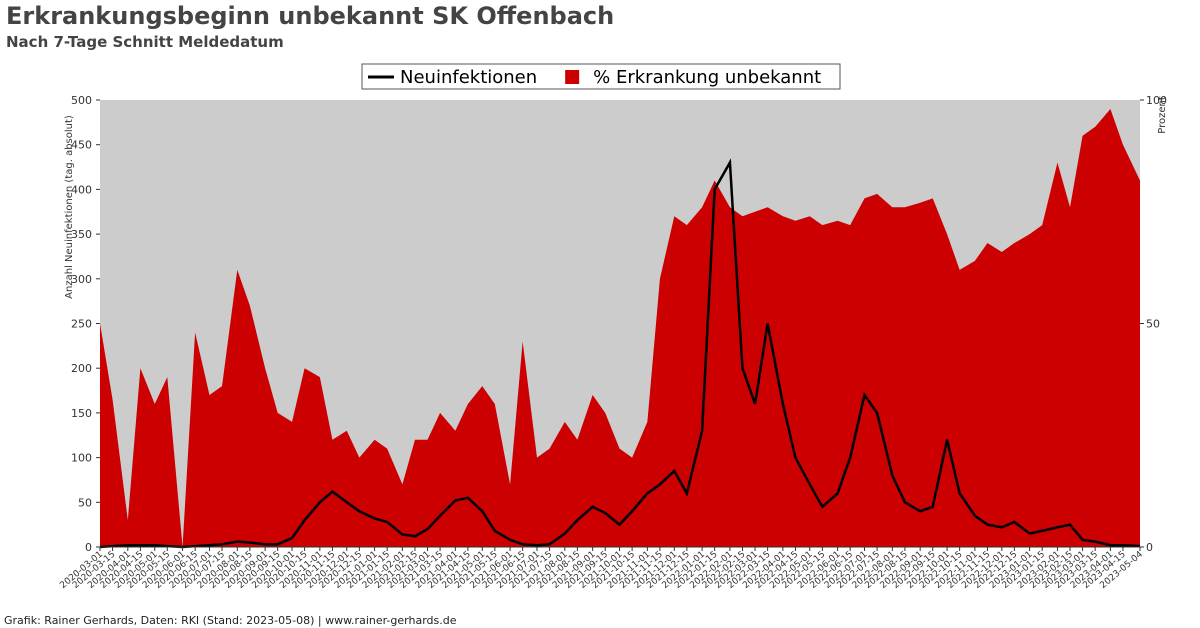 This screenshot has height=628, width=1200. I want to click on legend-box, so click(601, 76).